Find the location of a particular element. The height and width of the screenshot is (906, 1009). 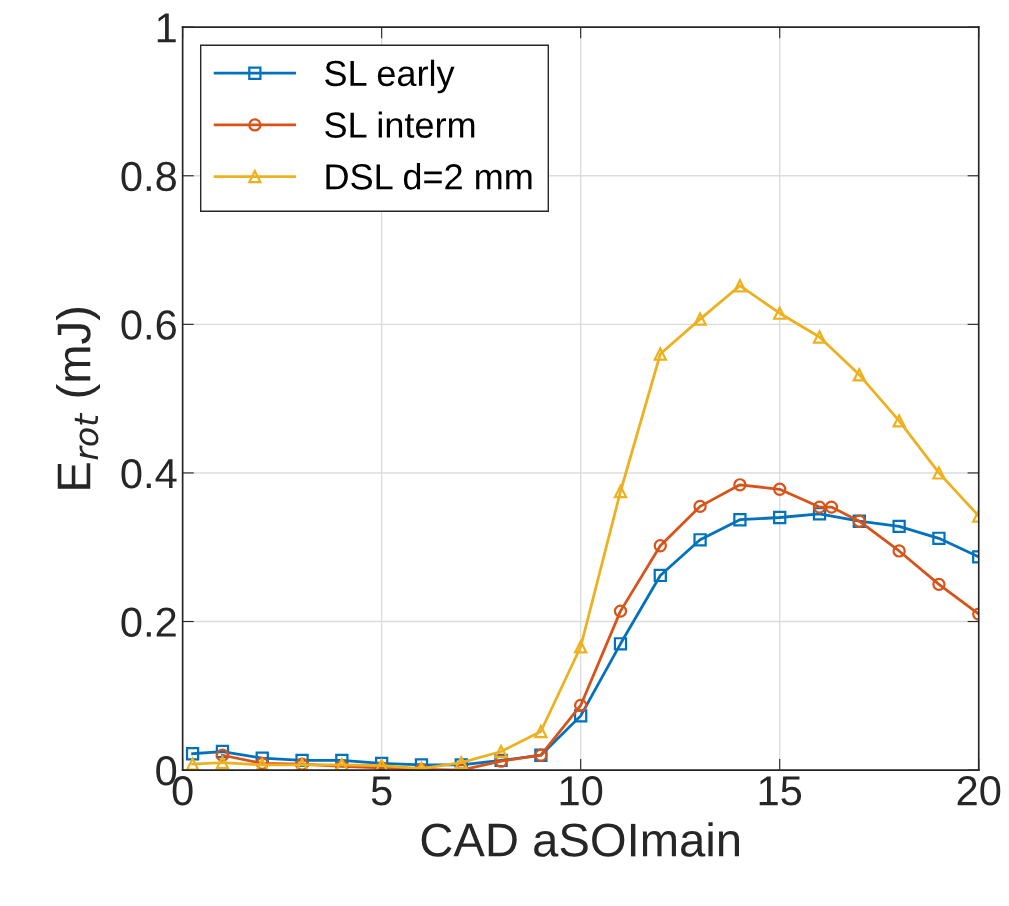

legend-label: SL interm is located at coordinates (400, 124).